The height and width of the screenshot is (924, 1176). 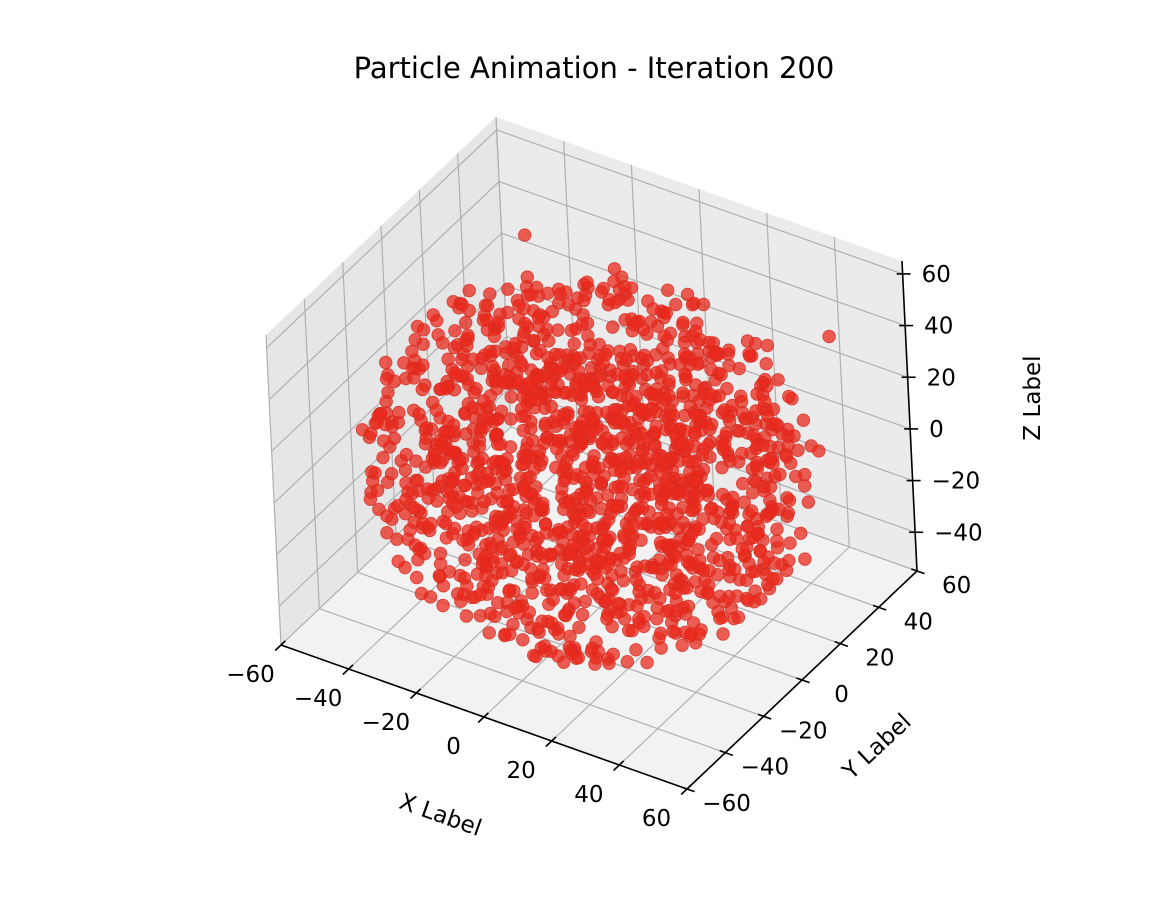 What do you see at coordinates (941, 378) in the screenshot?
I see `z-tick-label: 20` at bounding box center [941, 378].